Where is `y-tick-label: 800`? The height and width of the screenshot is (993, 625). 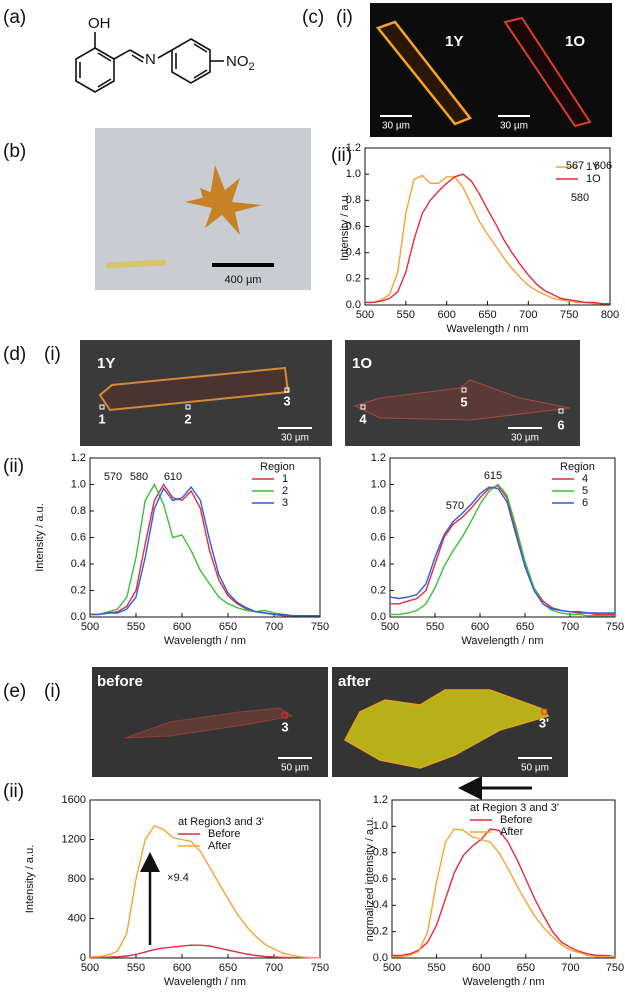 y-tick-label: 800 is located at coordinates (77, 879).